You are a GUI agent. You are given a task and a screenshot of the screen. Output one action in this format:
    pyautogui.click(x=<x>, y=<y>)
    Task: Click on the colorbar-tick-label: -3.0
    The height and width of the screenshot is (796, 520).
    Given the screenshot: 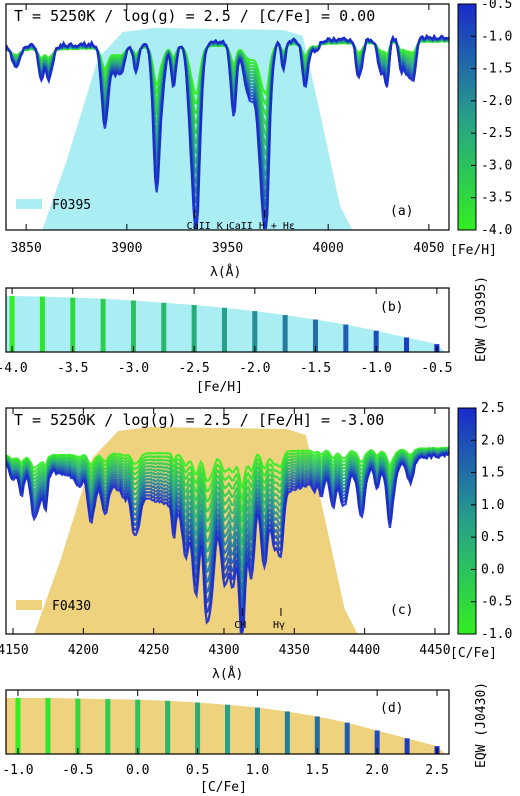 What is the action you would take?
    pyautogui.click(x=496, y=165)
    